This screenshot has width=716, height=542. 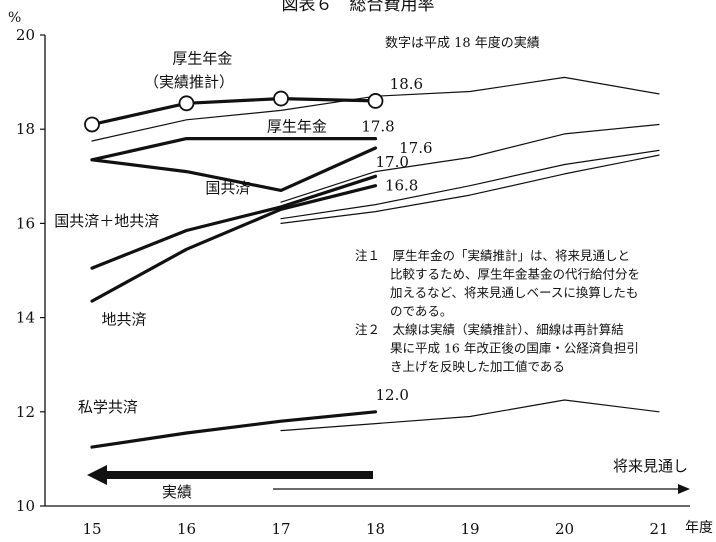 I want to click on x-tick-label: 15, so click(x=91, y=529).